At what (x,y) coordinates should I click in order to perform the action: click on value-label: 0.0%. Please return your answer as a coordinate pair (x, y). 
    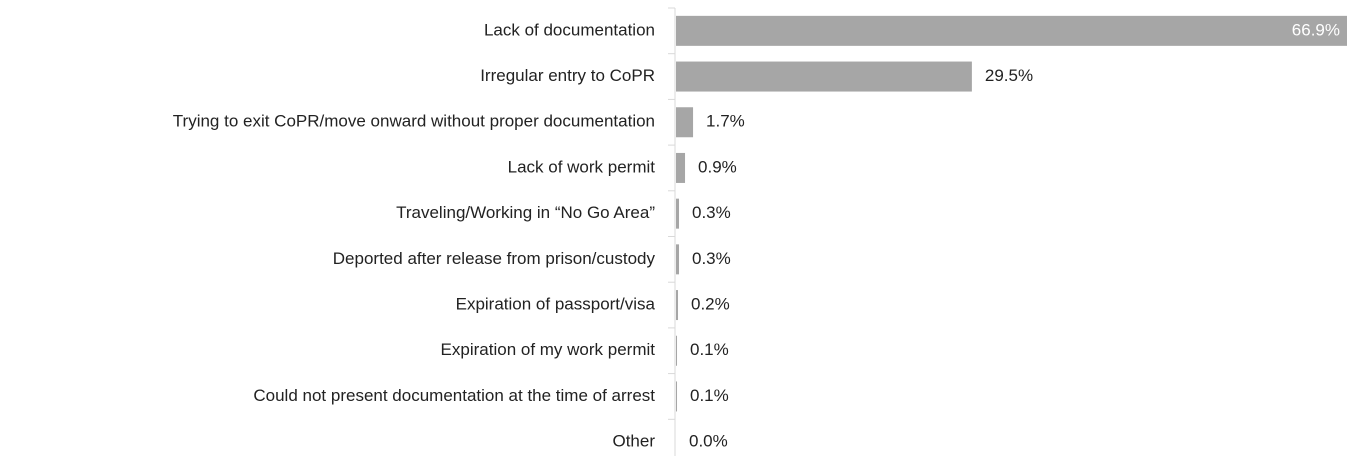
    Looking at the image, I should click on (708, 441).